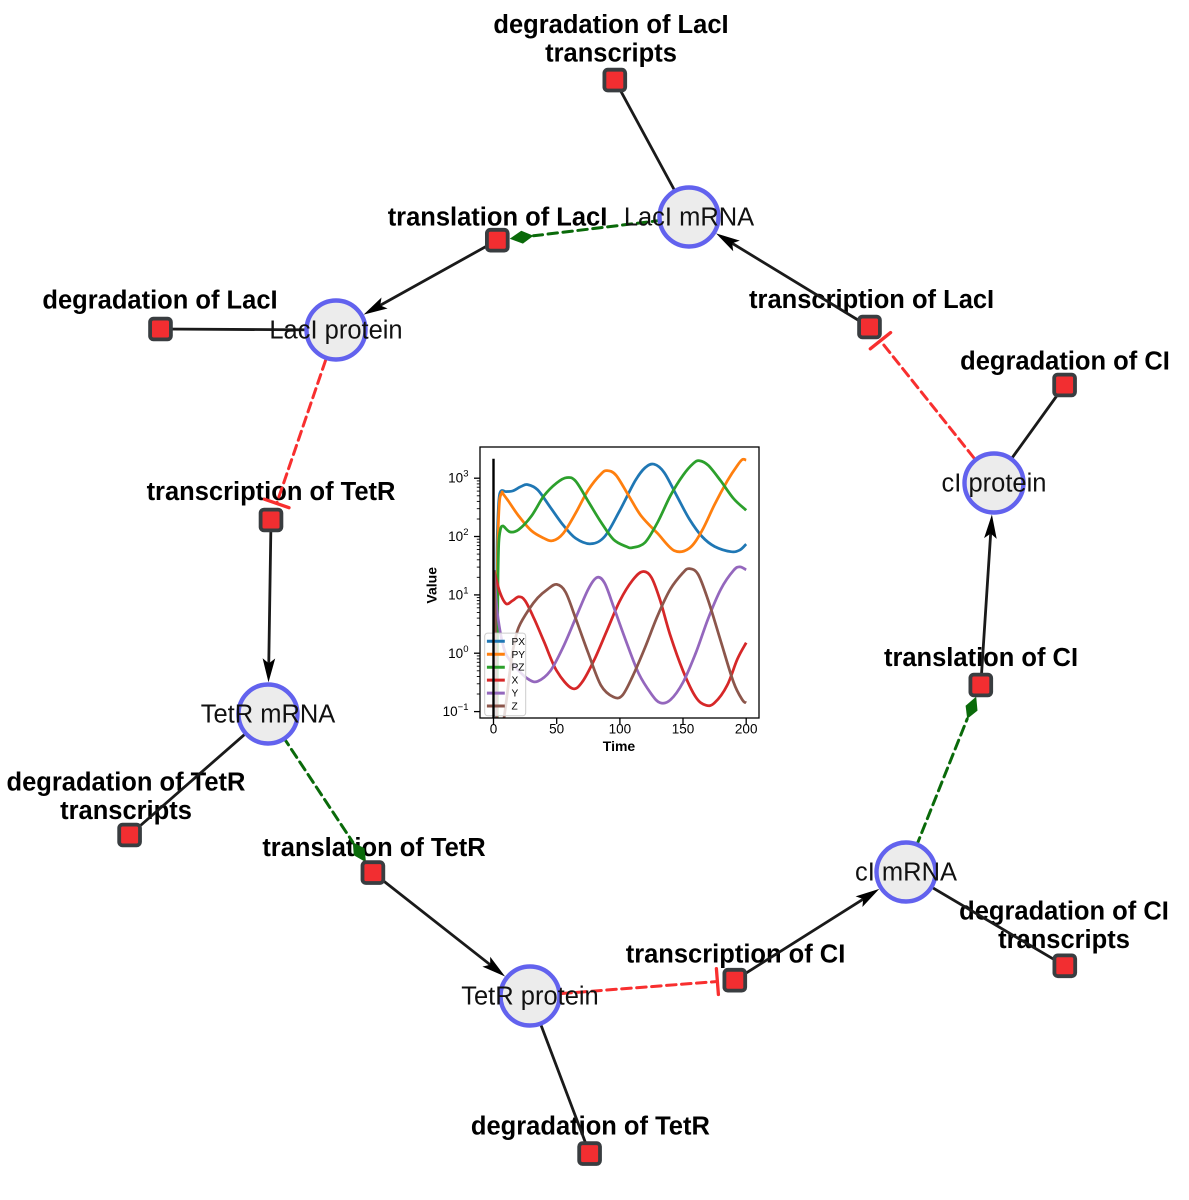 This screenshot has width=1189, height=1200. What do you see at coordinates (432, 585) in the screenshot?
I see `svg-text: Value` at bounding box center [432, 585].